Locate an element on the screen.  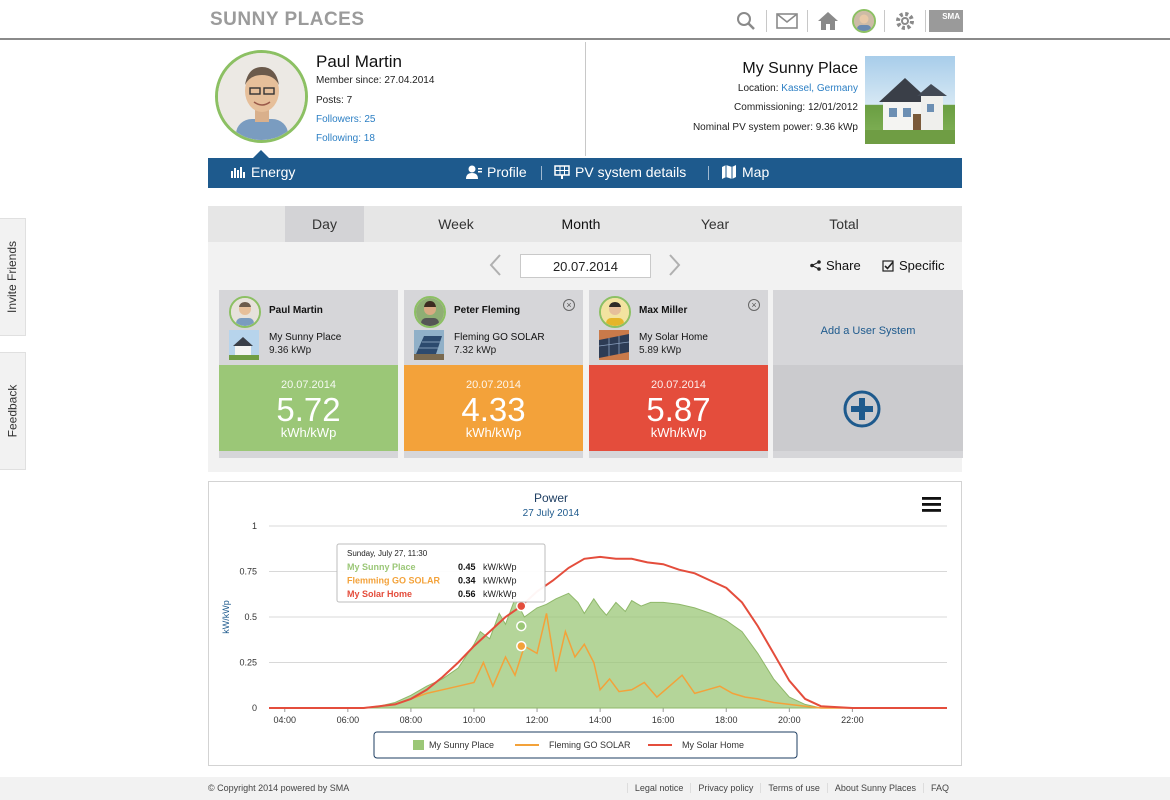
card-system-power: 5.89 kWp is located at coordinates (660, 350).